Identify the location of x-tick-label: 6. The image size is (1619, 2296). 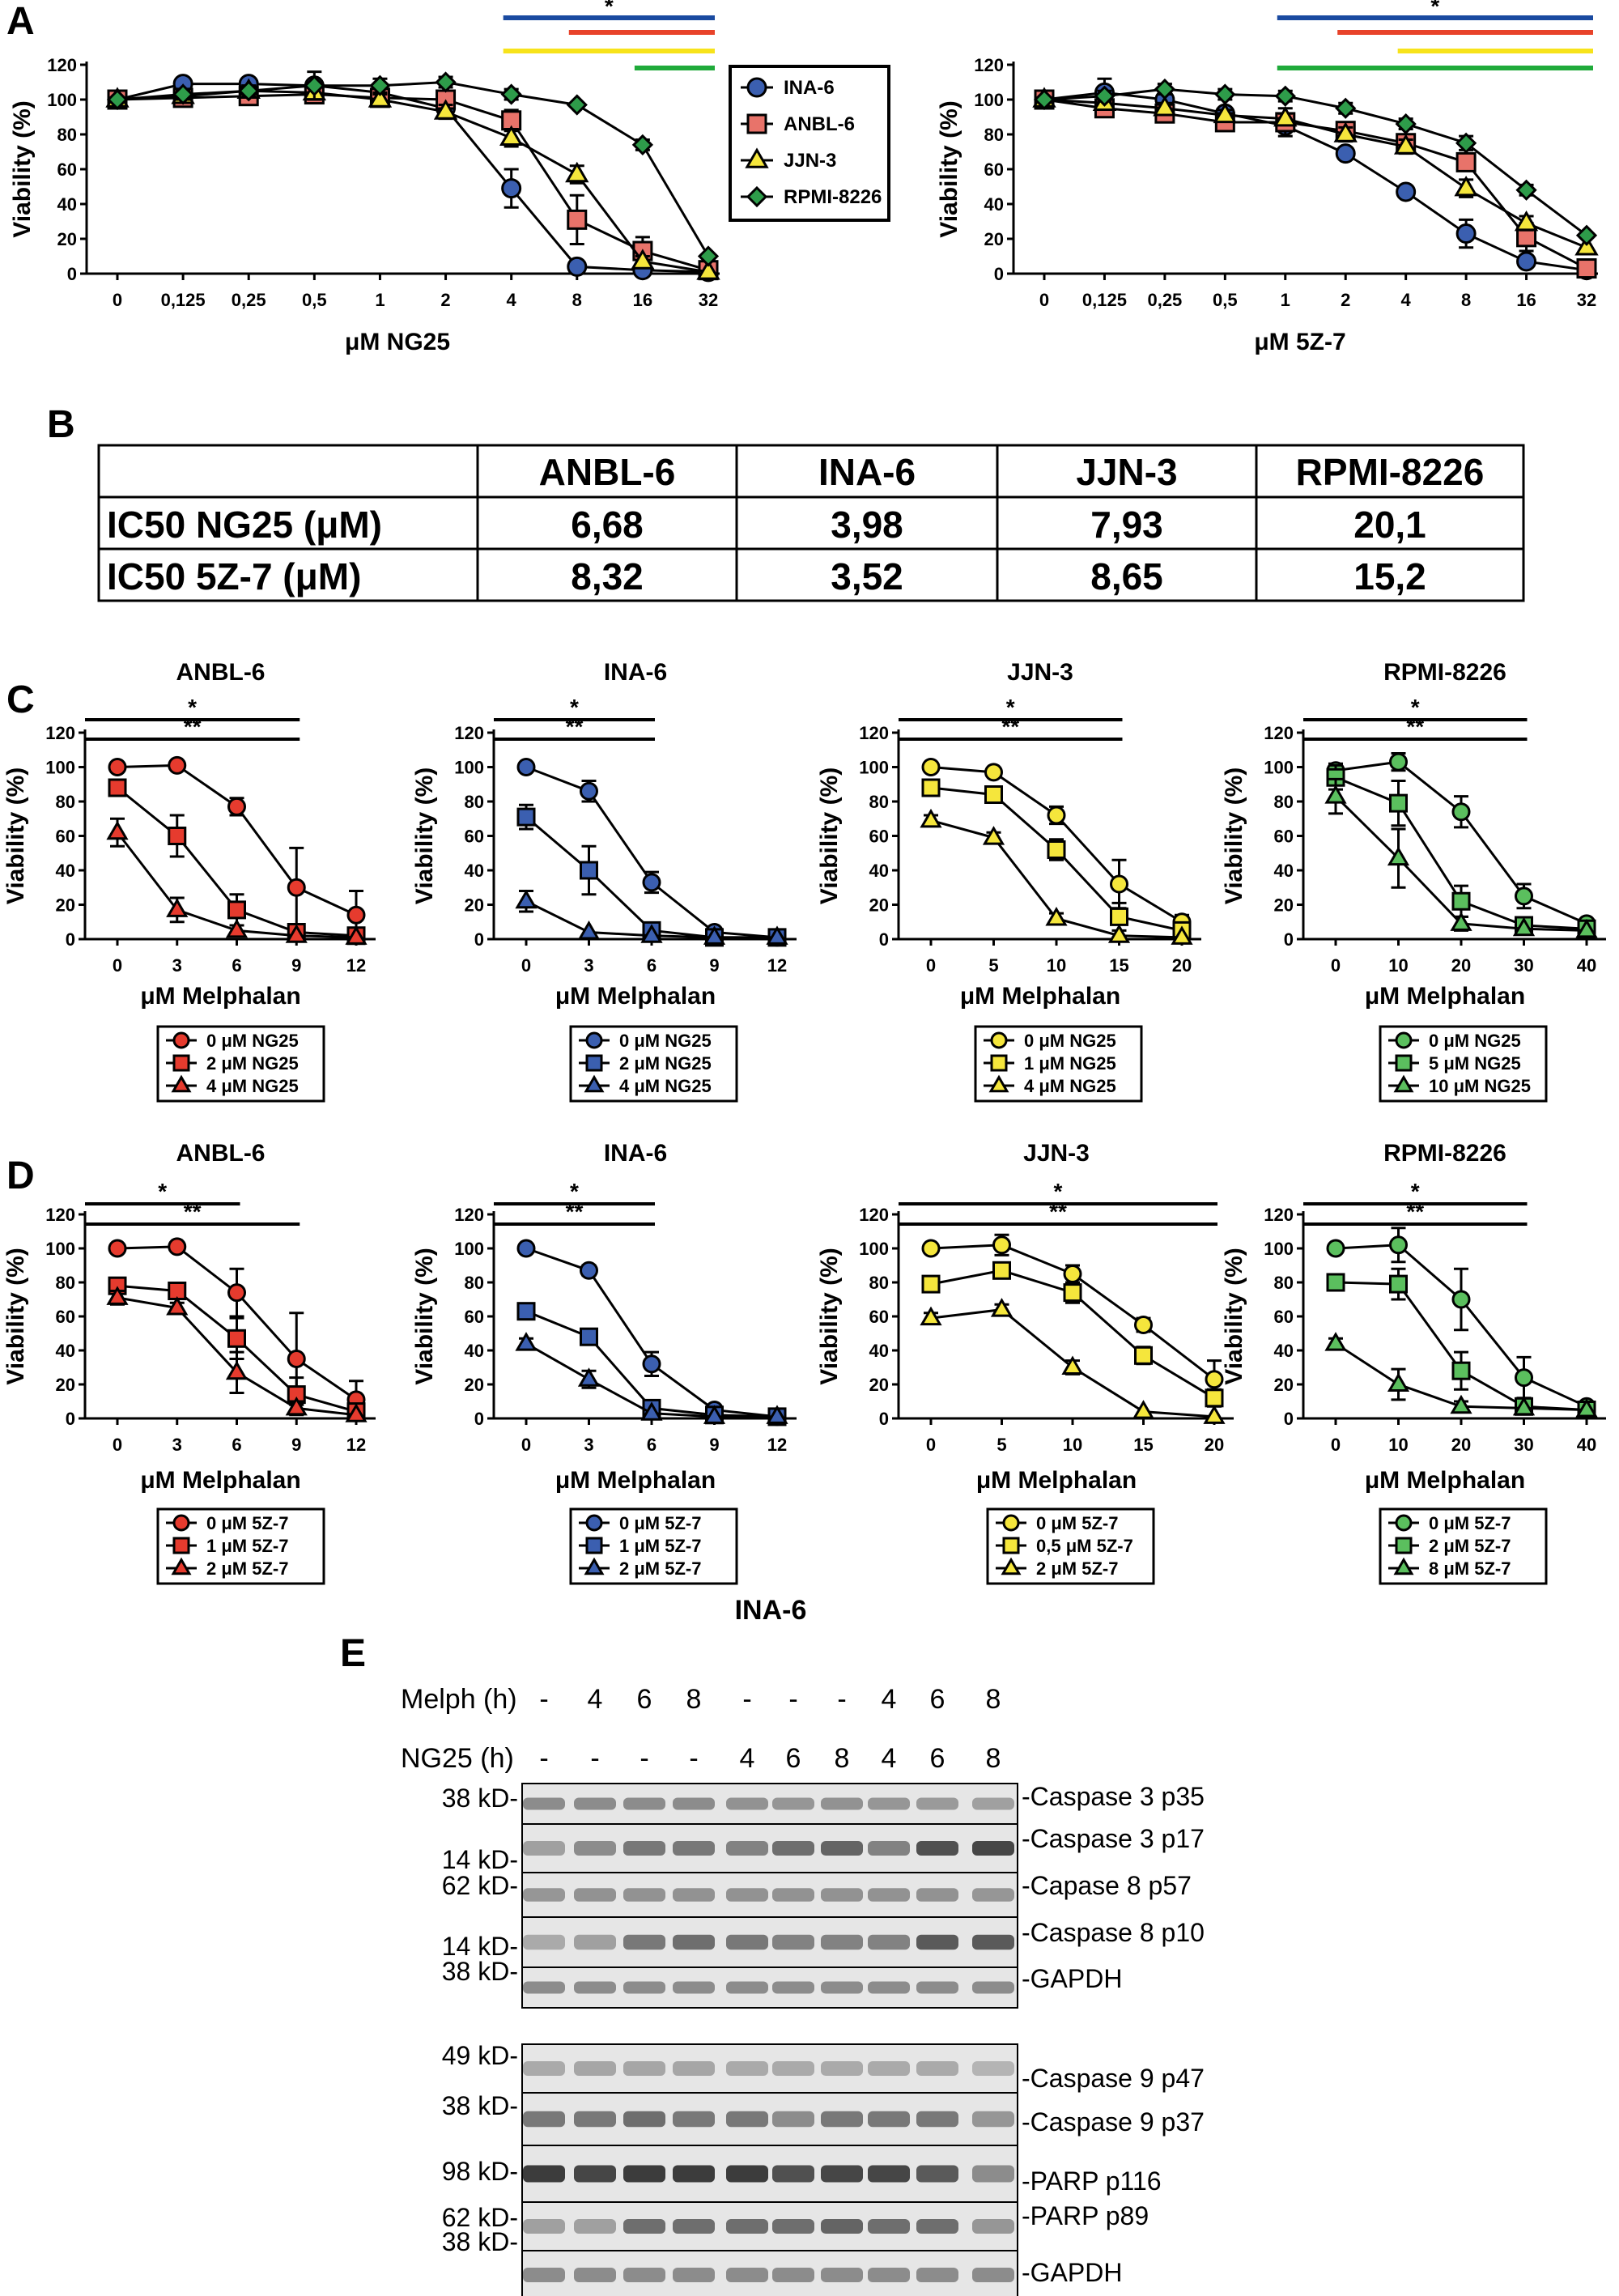
(237, 1445).